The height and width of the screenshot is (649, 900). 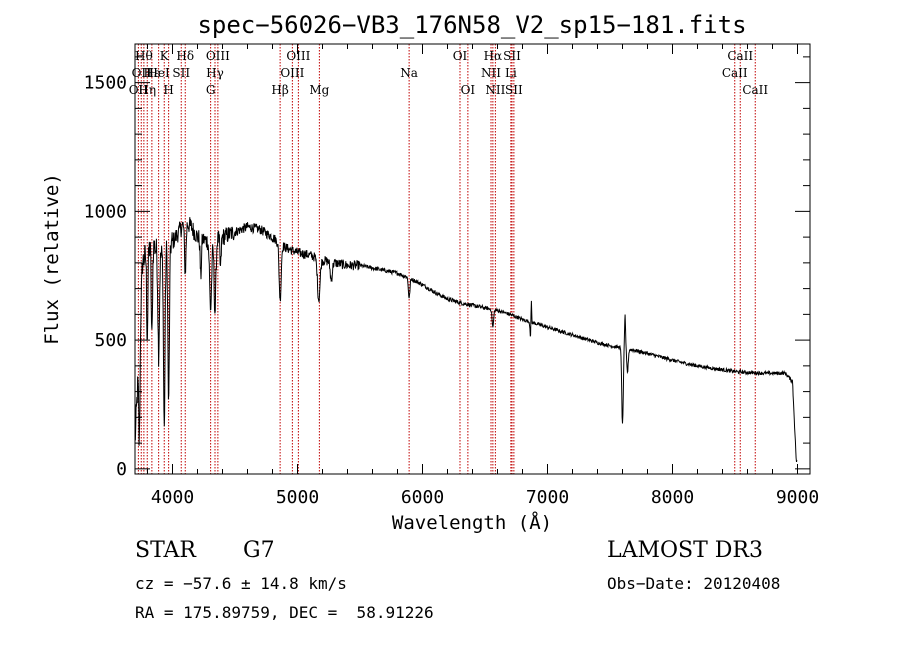 I want to click on x-tick-label: 9000, so click(x=797, y=497).